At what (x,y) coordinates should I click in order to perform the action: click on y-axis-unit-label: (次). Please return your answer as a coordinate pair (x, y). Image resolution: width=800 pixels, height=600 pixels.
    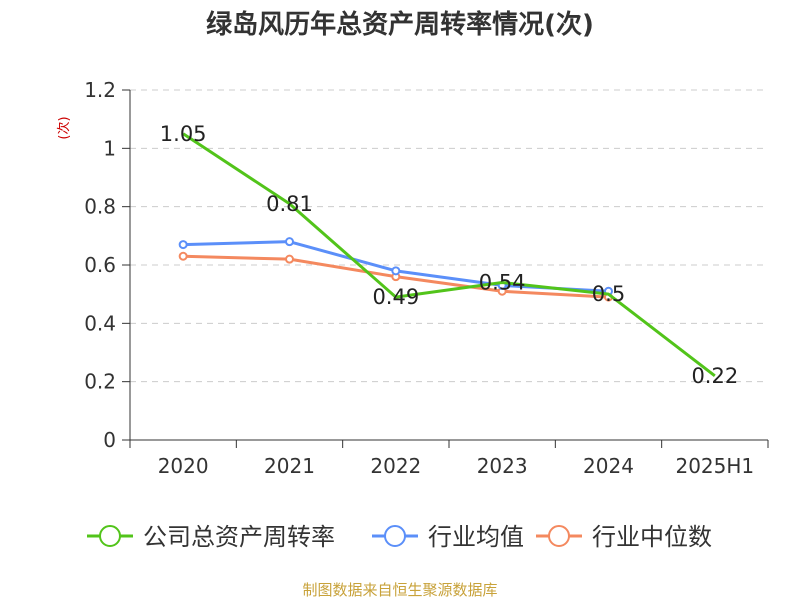
    Looking at the image, I should click on (64, 127).